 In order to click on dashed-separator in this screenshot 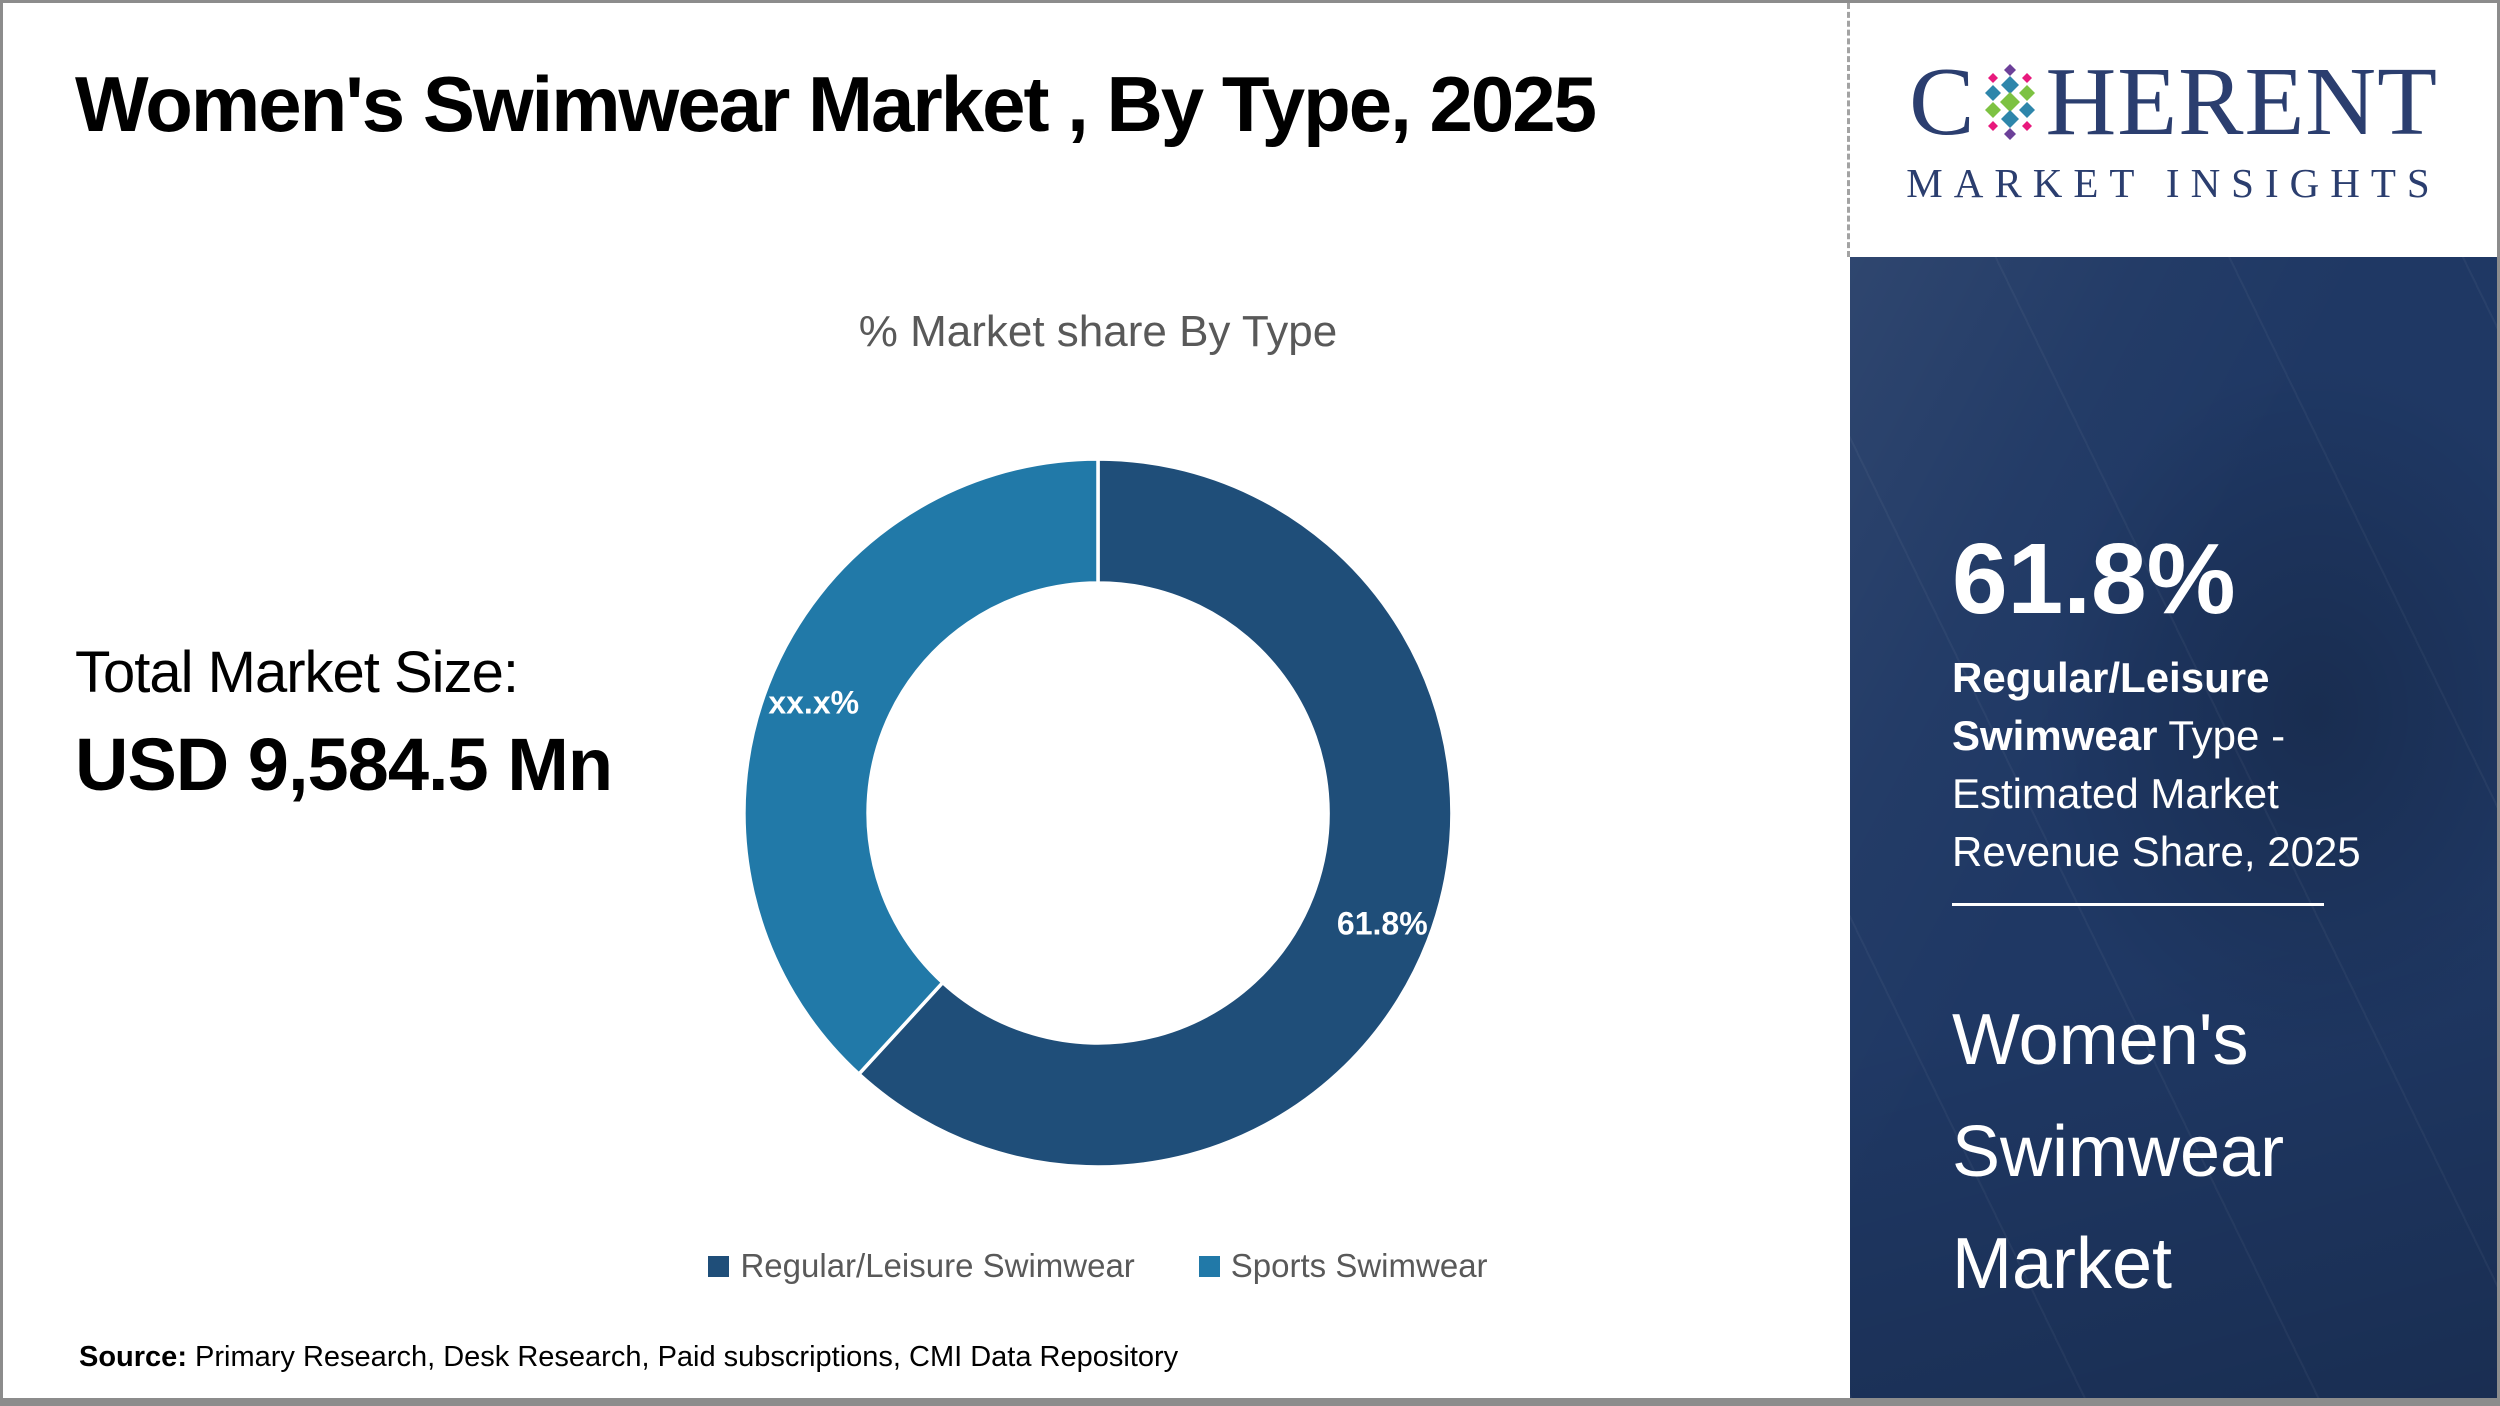, I will do `click(1848, 130)`.